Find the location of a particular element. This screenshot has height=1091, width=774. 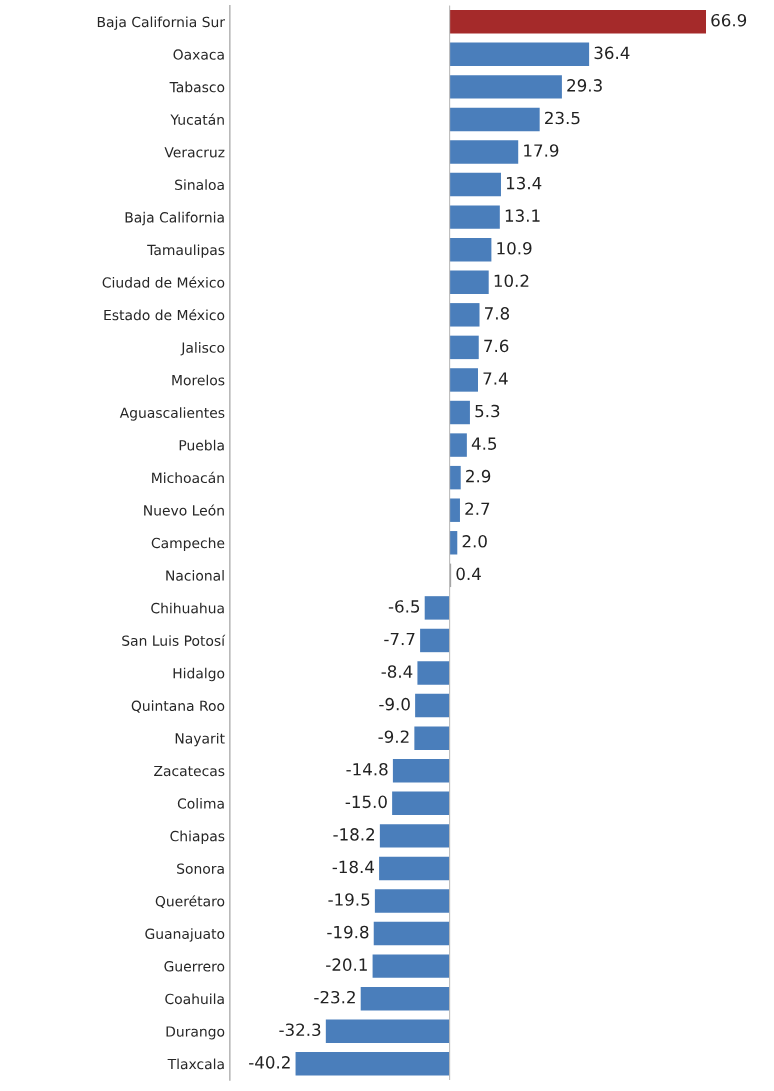

y-tick-label: Tamaulipas is located at coordinates (186, 251).